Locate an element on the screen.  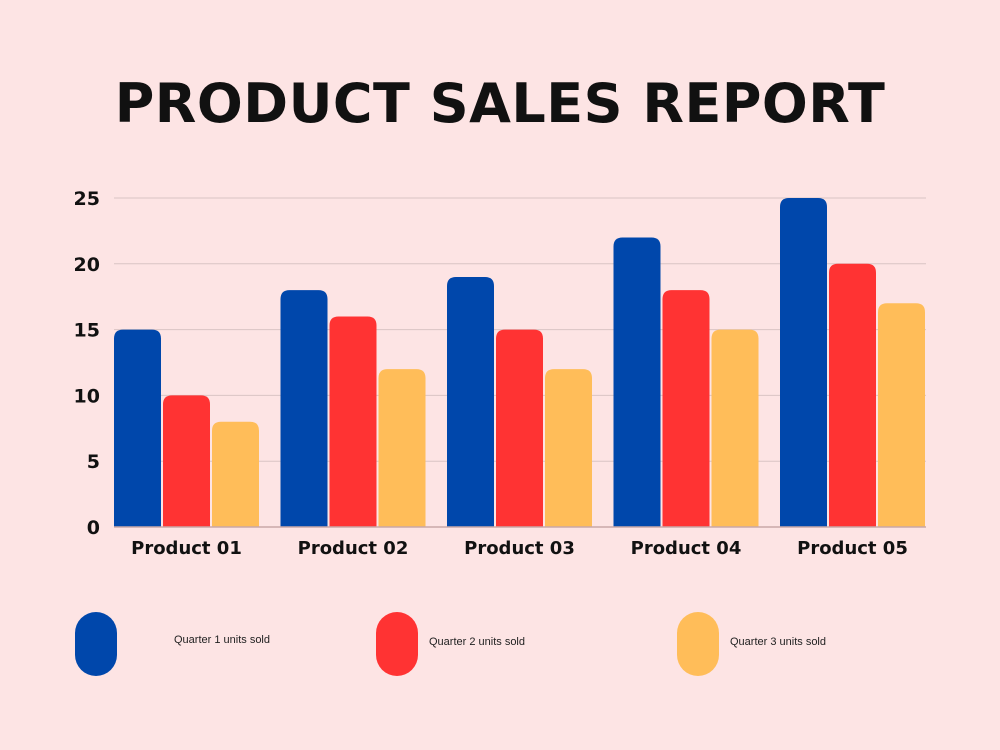
legend-swatch-q3 is located at coordinates (698, 644).